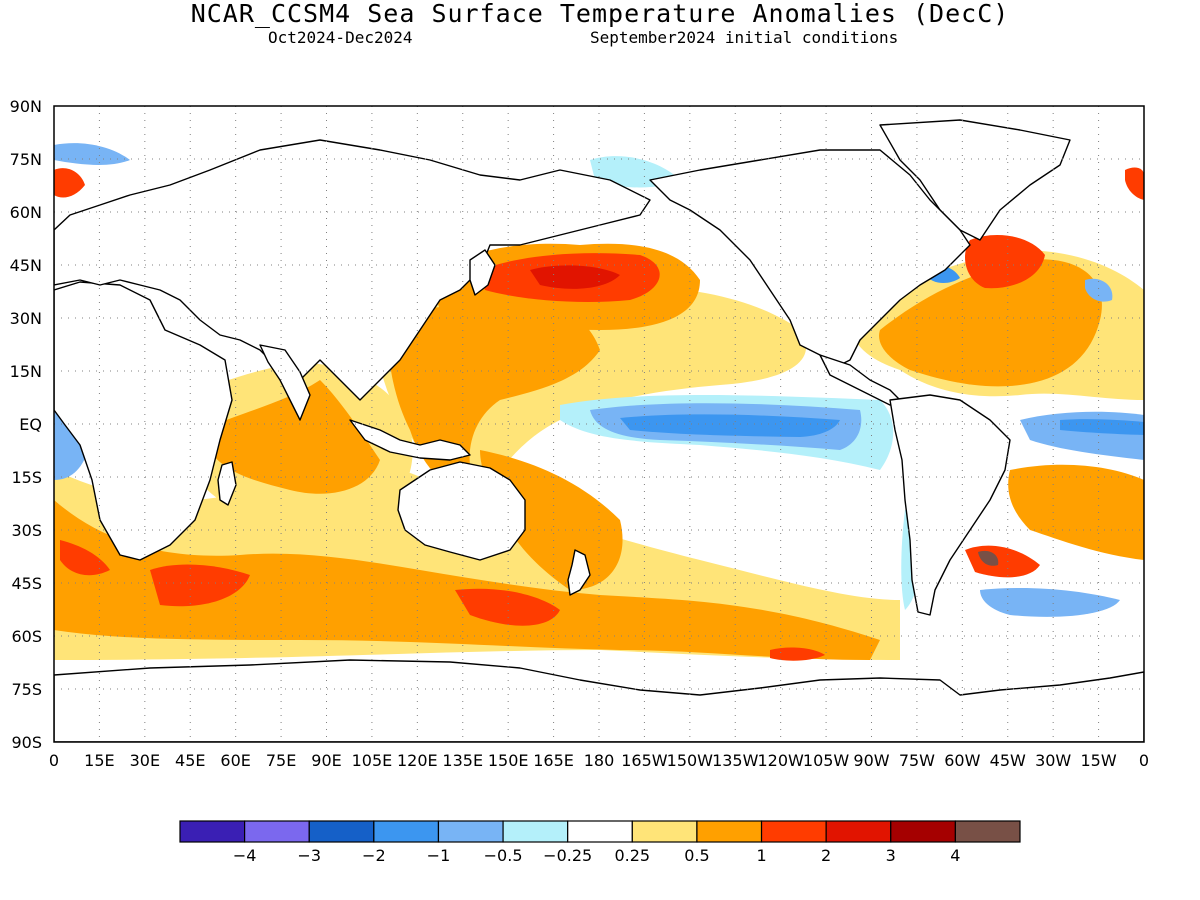 The width and height of the screenshot is (1200, 900). What do you see at coordinates (372, 760) in the screenshot?
I see `longitude-tick-label: 105E` at bounding box center [372, 760].